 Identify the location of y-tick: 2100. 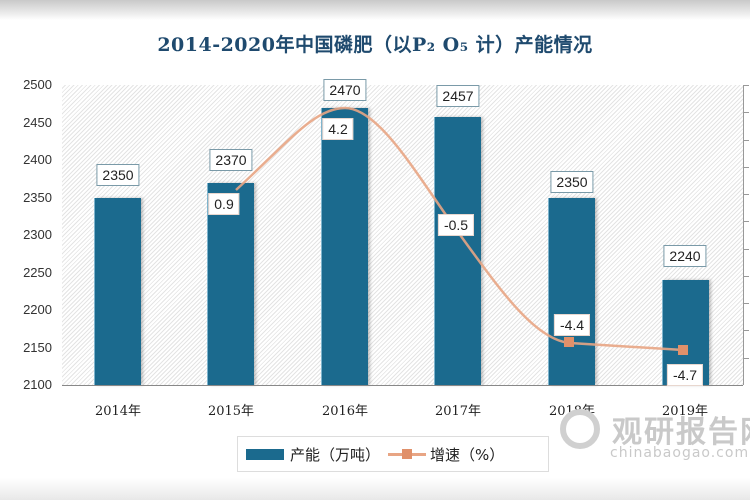
(37, 384).